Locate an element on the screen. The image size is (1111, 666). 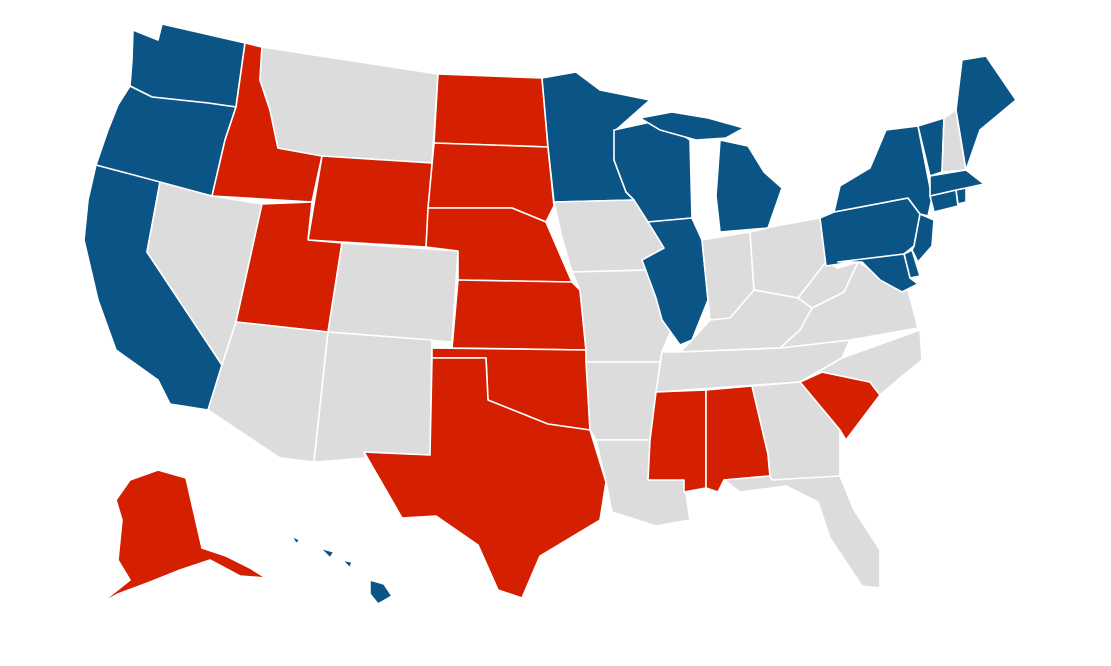
state-ks is located at coordinates (519, 315).